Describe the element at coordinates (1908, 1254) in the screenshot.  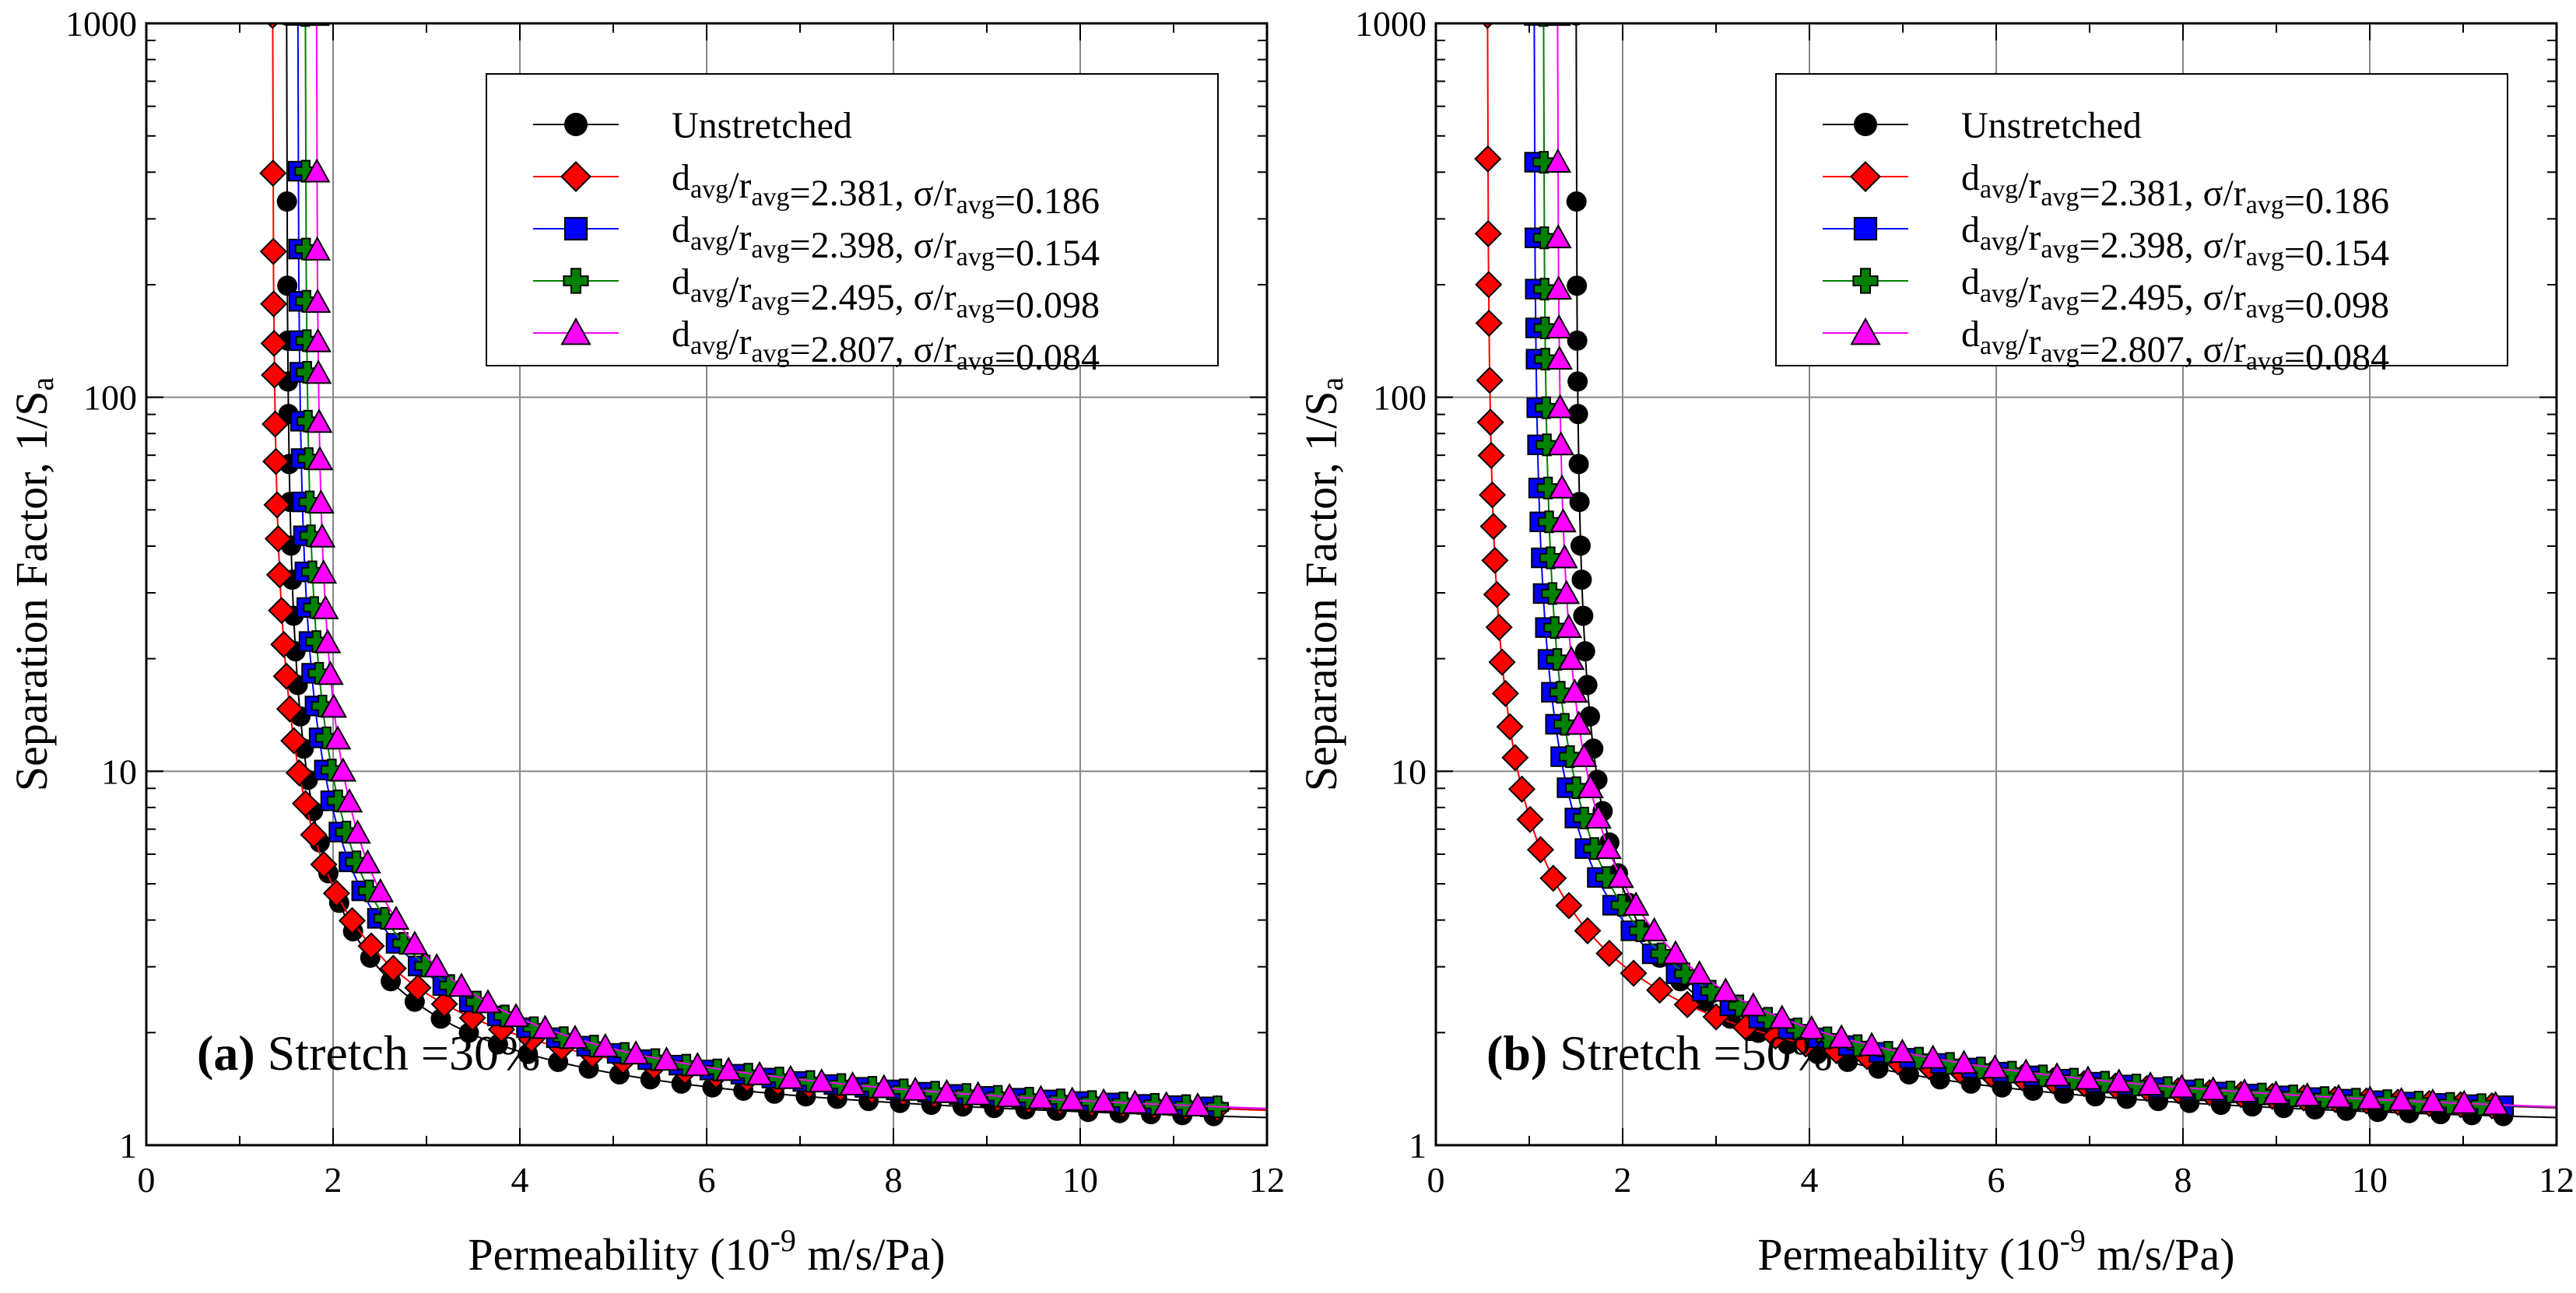
I see `x-axis-label-main: Permeability (10` at that location.